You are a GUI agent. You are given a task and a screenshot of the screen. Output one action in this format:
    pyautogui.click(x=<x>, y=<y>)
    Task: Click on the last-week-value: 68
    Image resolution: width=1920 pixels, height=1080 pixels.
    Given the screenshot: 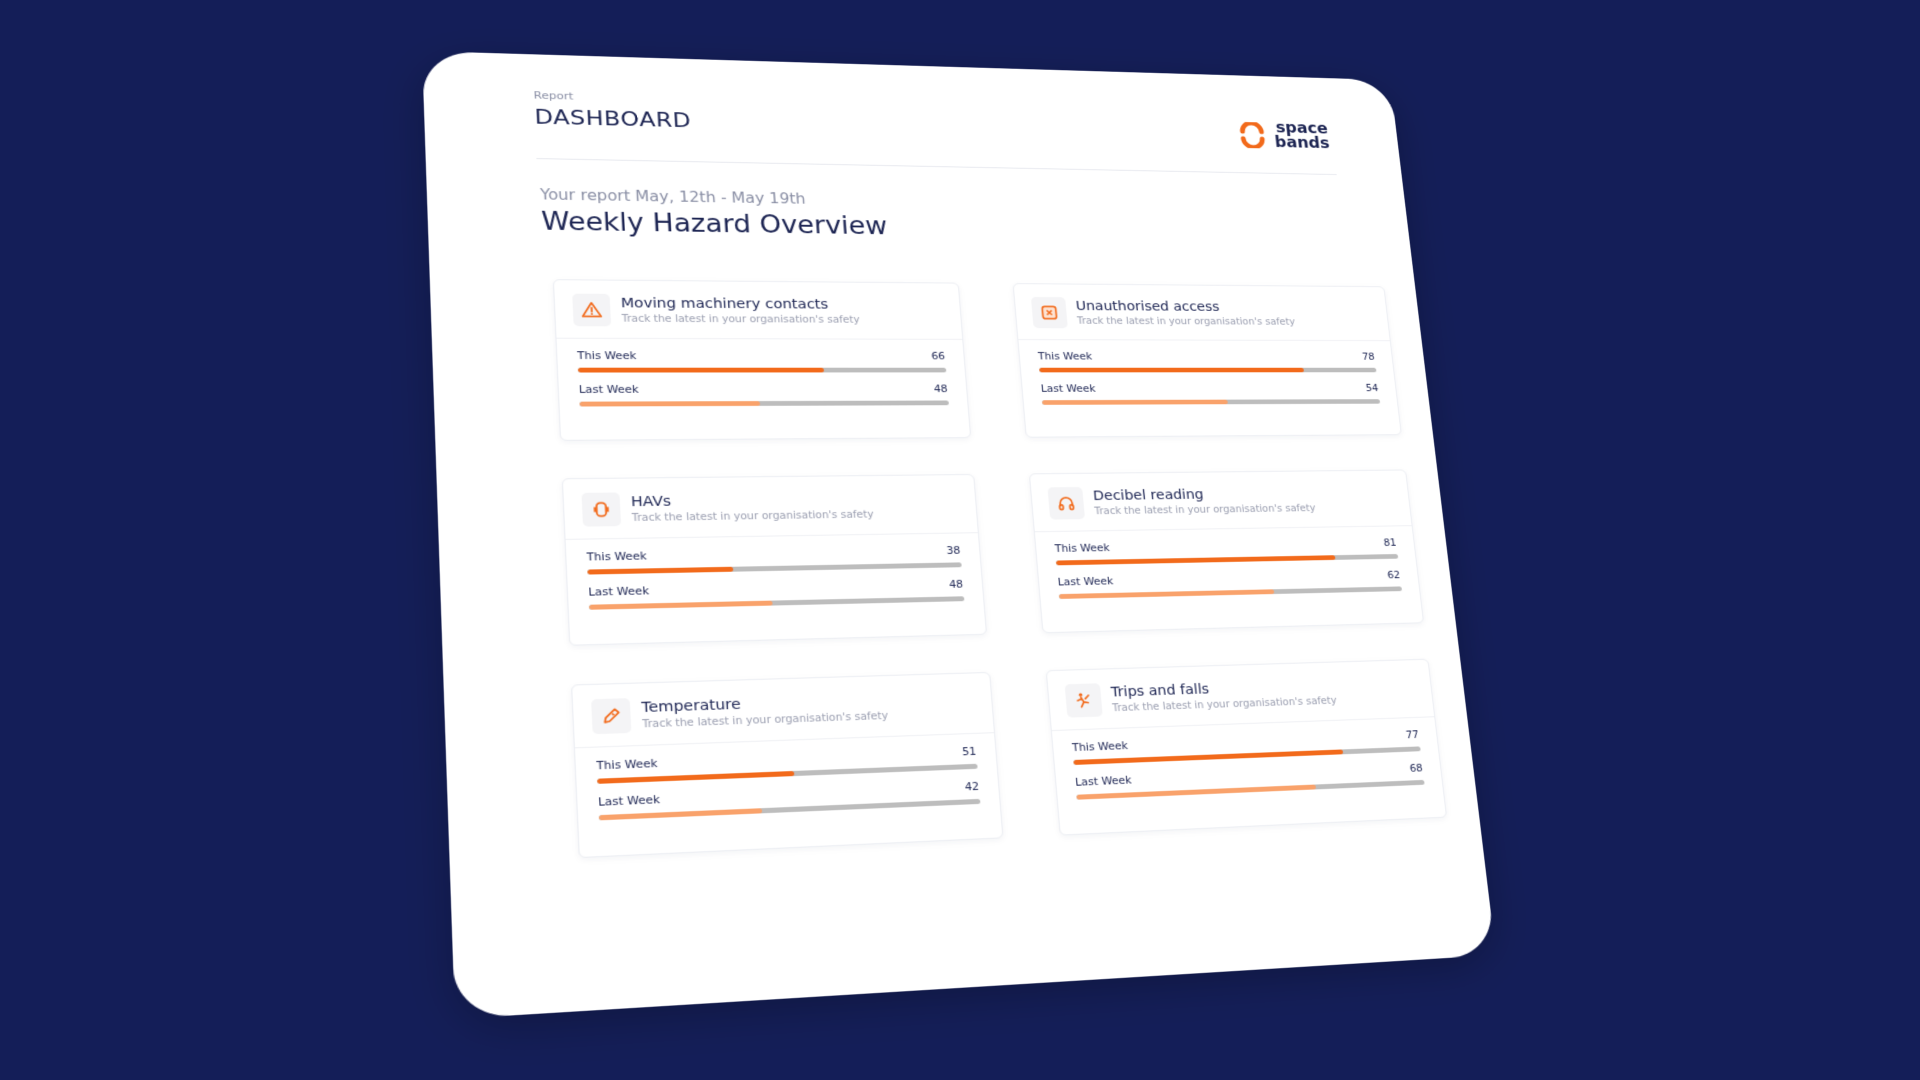 What is the action you would take?
    pyautogui.click(x=1416, y=769)
    